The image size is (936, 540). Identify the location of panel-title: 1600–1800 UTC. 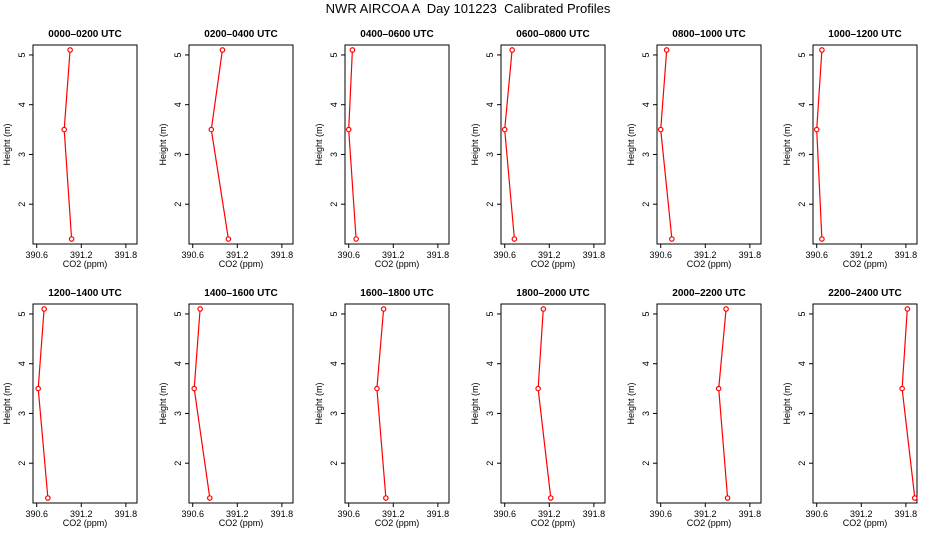
(396, 293).